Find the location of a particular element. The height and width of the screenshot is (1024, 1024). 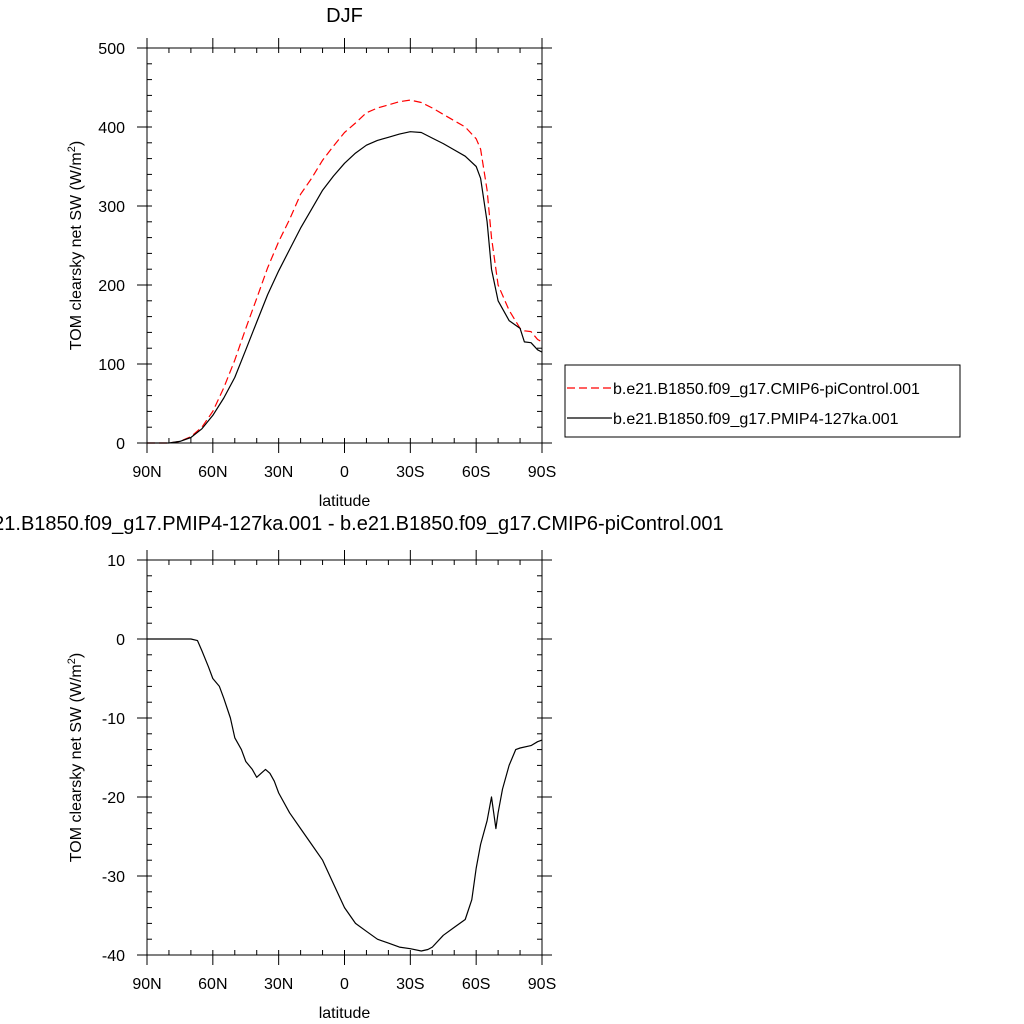

y-tick-label: -40 is located at coordinates (113, 956).